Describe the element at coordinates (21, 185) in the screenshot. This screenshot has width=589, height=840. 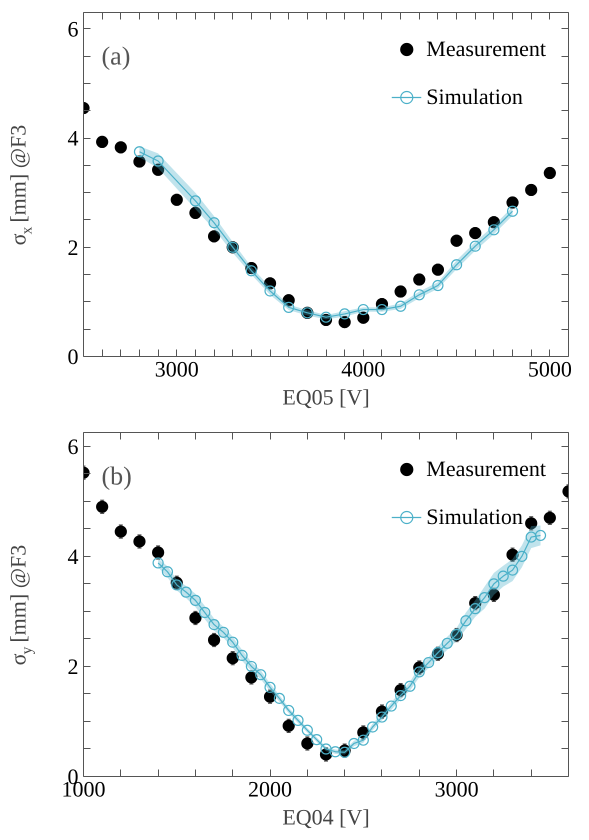
I see `y-axis-title: σx [mm] @F3` at that location.